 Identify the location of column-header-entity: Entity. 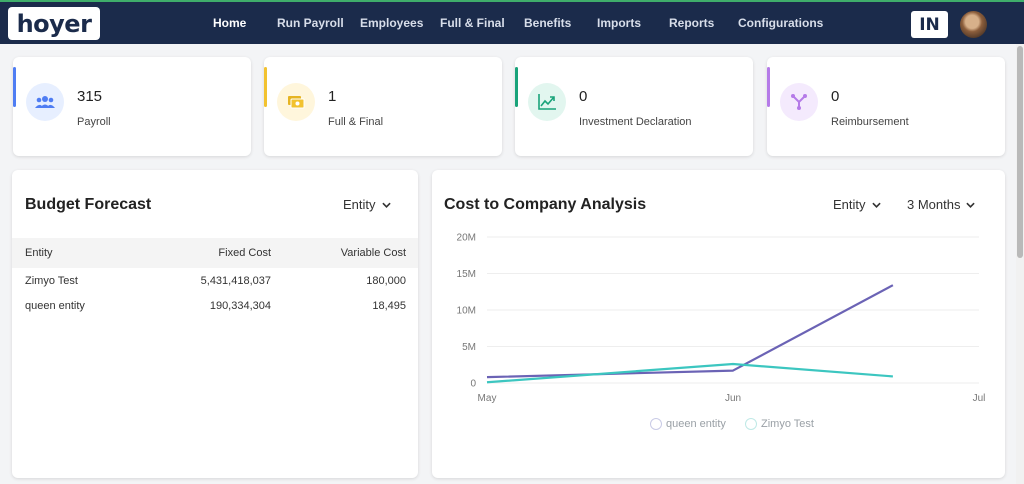
(39, 253).